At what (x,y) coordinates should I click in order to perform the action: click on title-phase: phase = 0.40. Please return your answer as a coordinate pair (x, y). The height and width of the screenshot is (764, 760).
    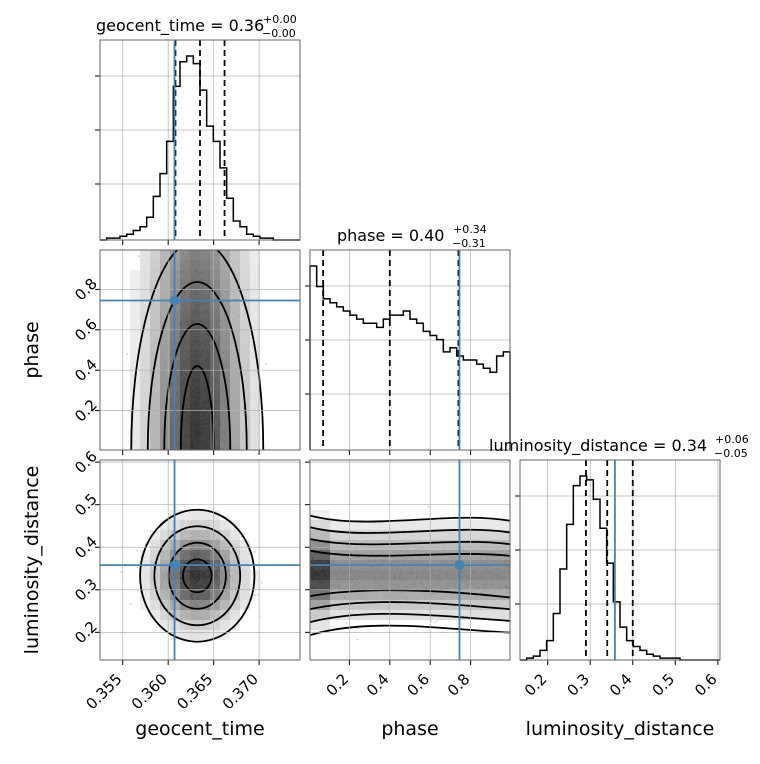
    Looking at the image, I should click on (390, 235).